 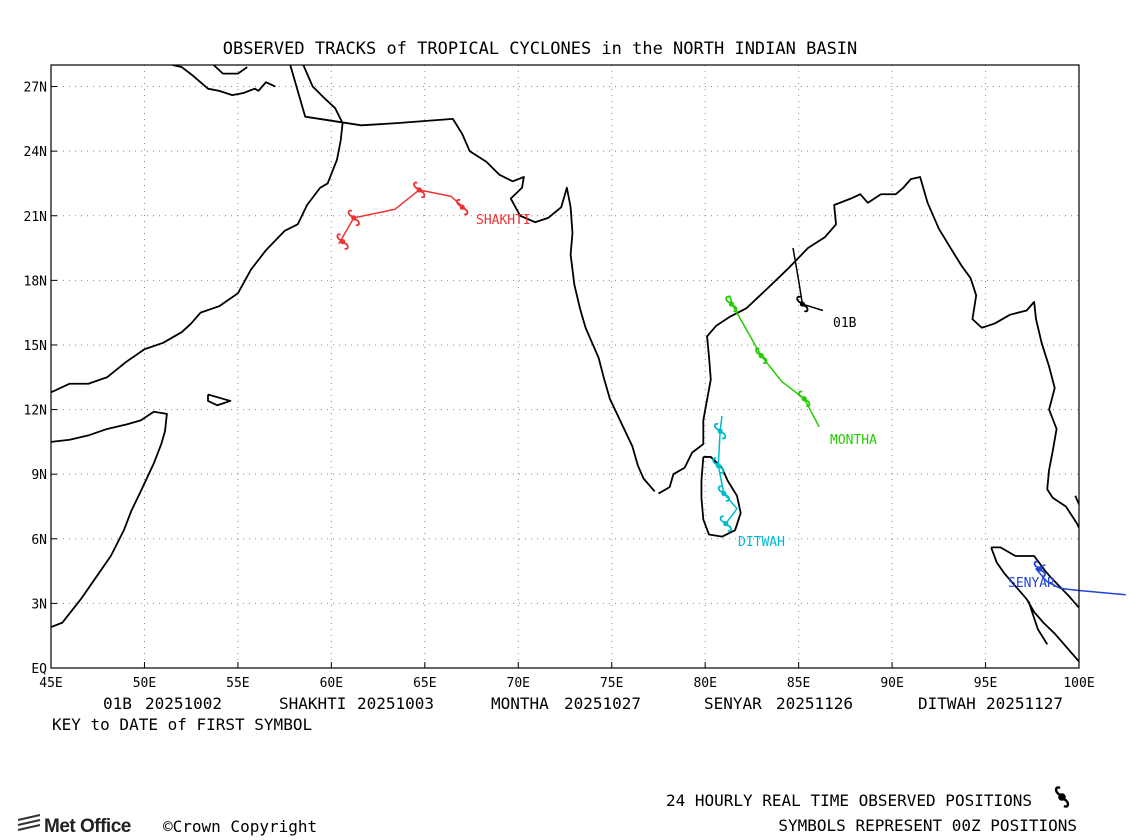 I want to click on y-tick-label: 27N, so click(x=35, y=88).